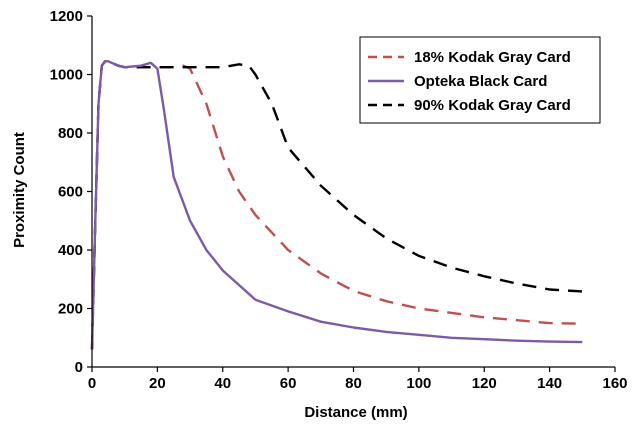 Image resolution: width=639 pixels, height=432 pixels. I want to click on y-tick-label: 800, so click(70, 133).